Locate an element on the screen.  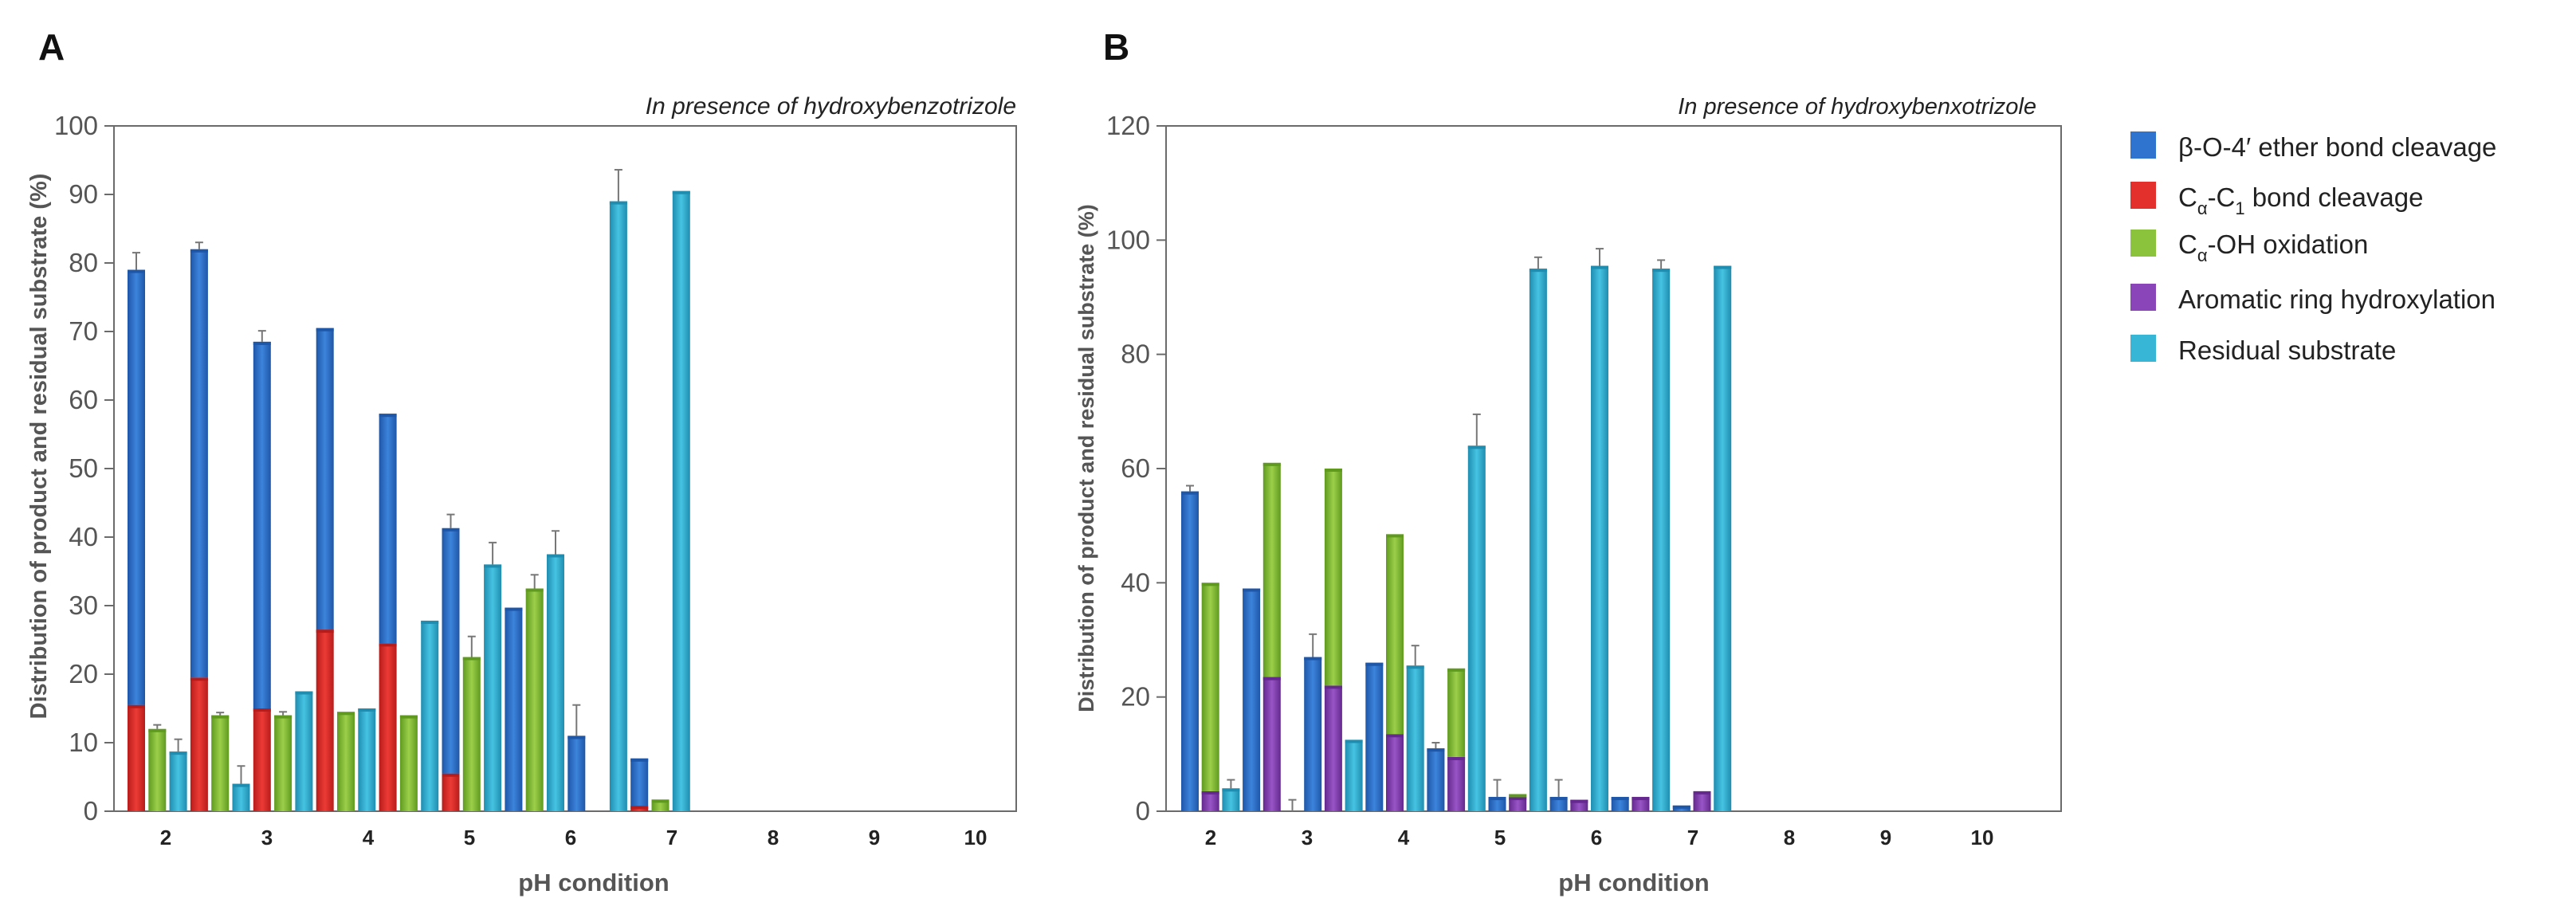
x-tick-label-b: 7 is located at coordinates (1692, 837).